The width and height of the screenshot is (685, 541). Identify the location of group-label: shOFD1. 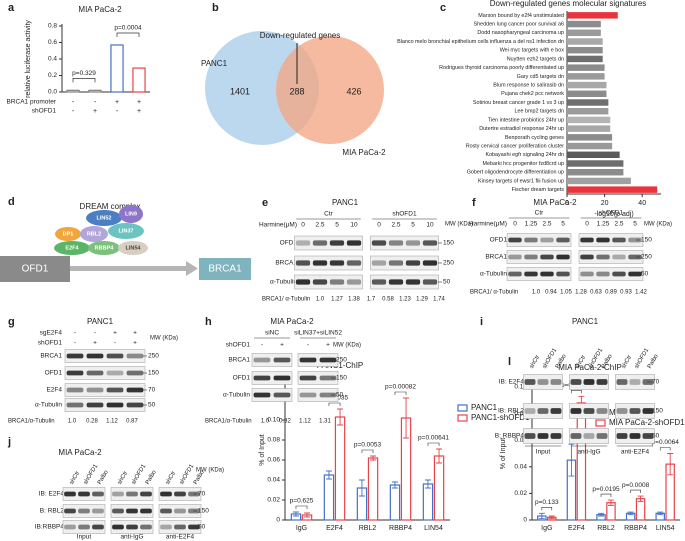
(611, 213).